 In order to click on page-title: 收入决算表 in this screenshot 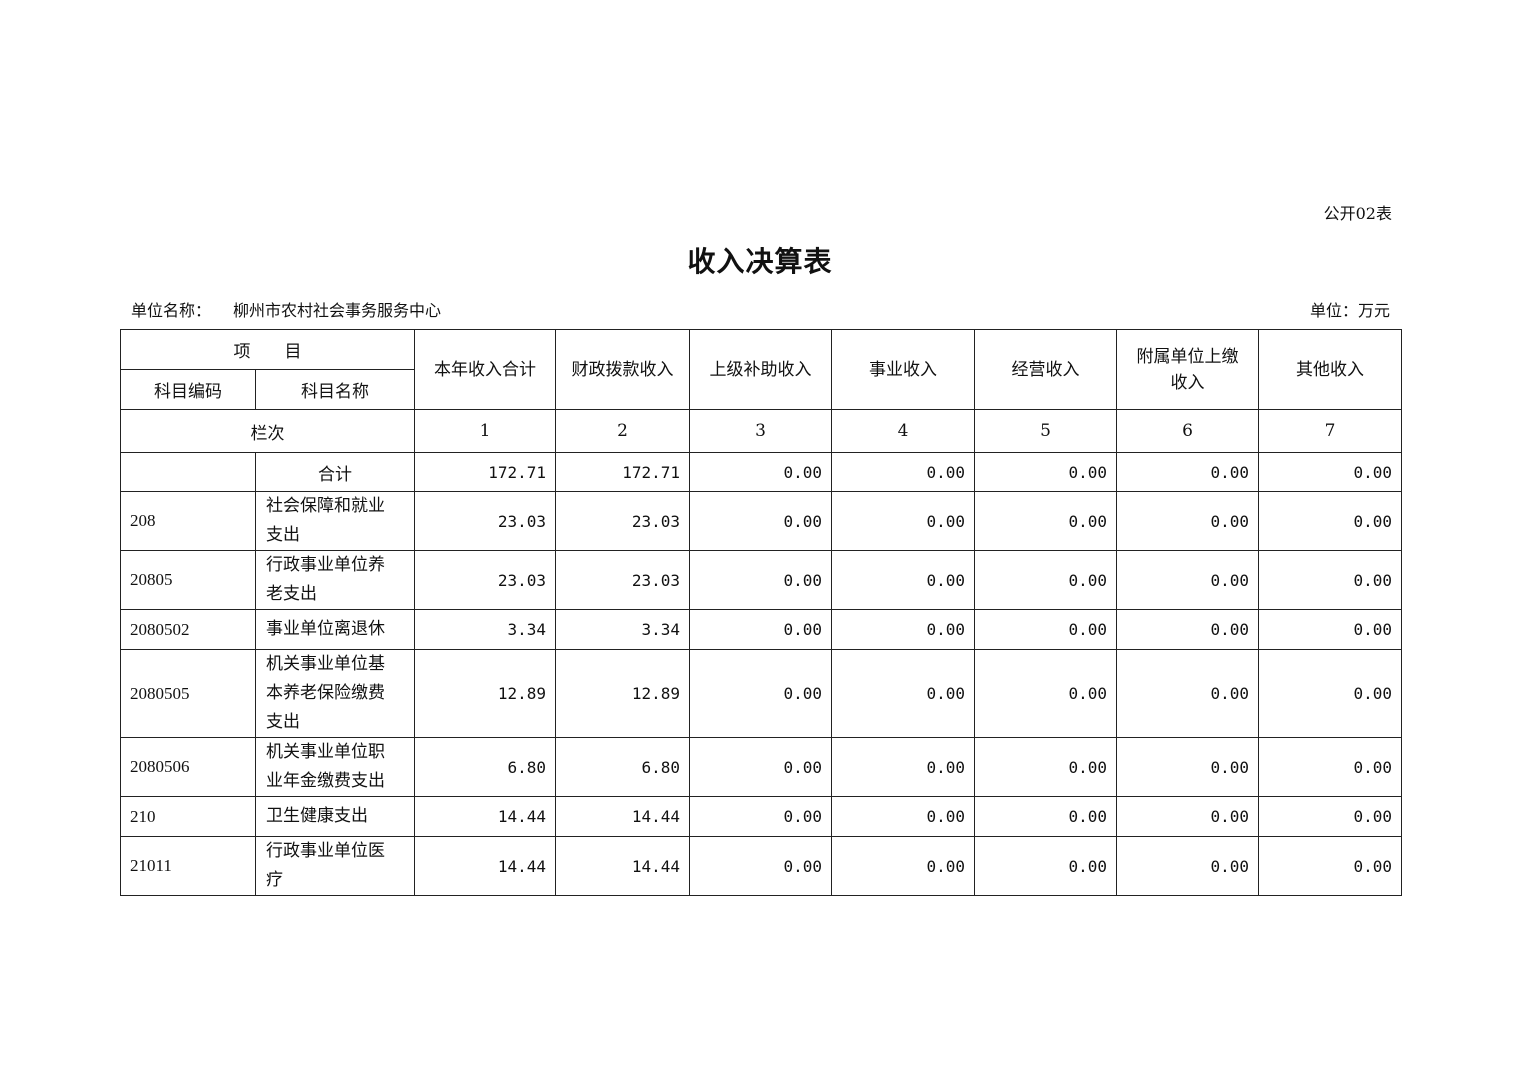, I will do `click(760, 261)`.